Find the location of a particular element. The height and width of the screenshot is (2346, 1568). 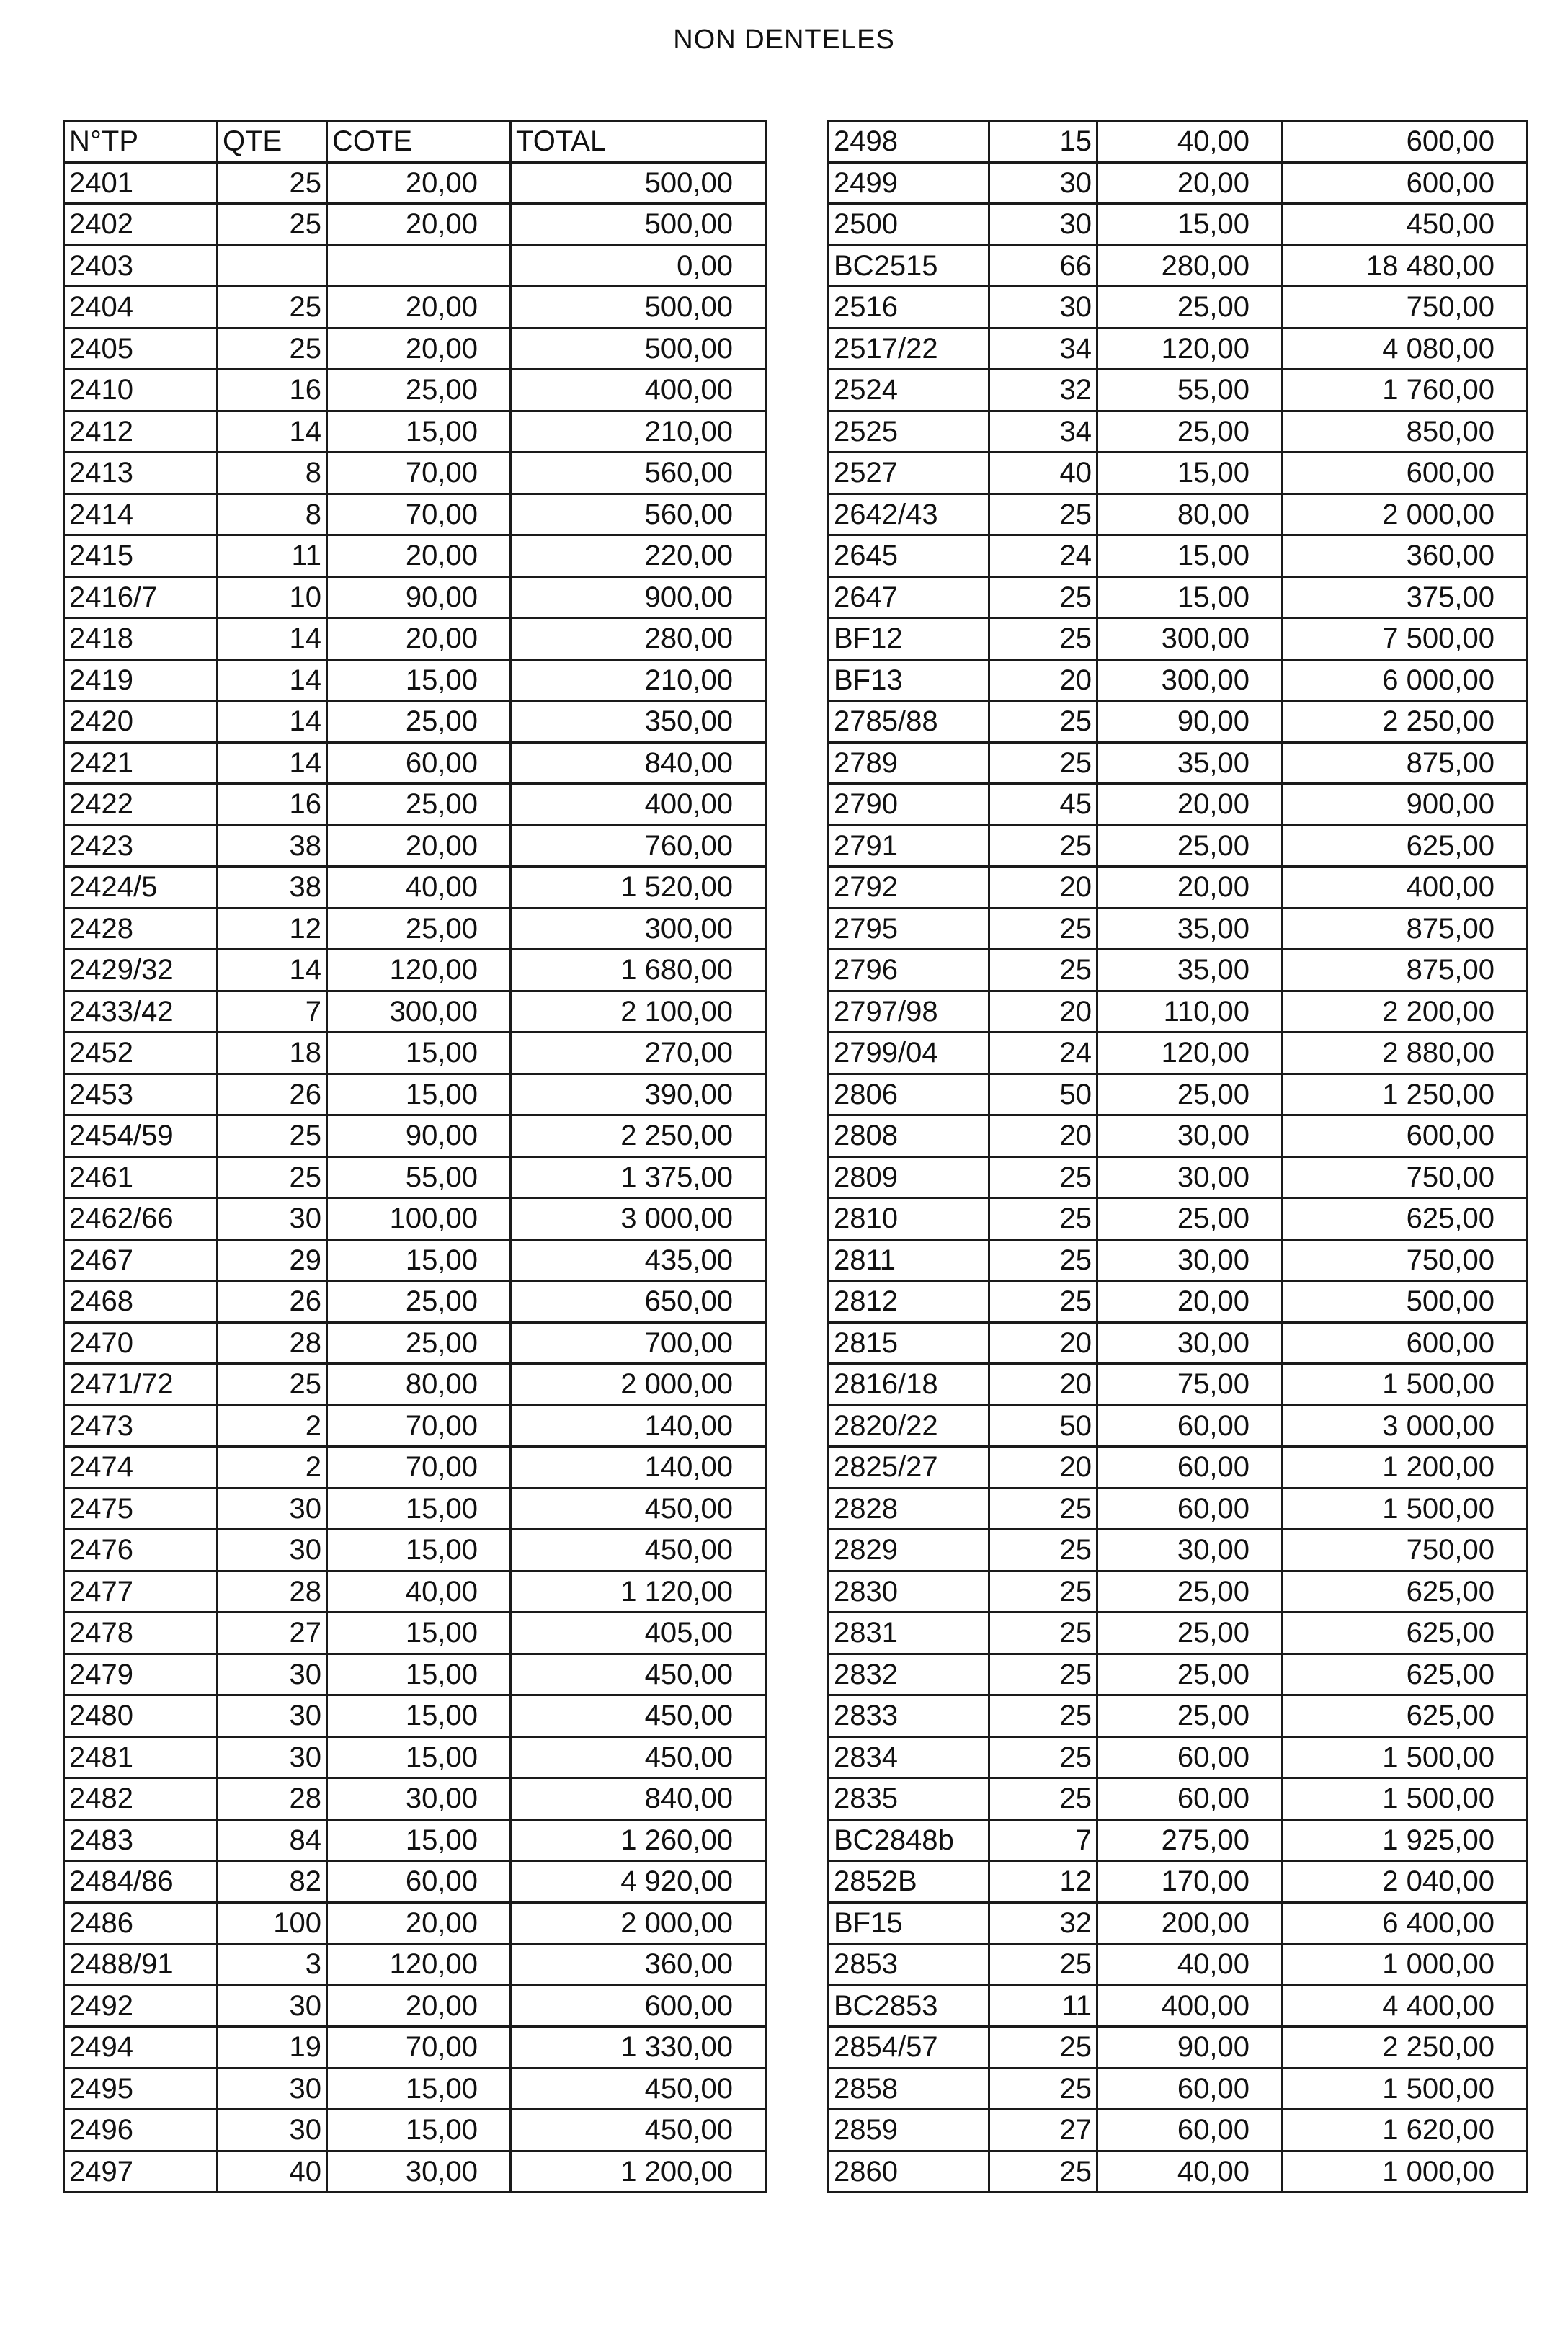

total-cell: 1 375,00 is located at coordinates (638, 1177).